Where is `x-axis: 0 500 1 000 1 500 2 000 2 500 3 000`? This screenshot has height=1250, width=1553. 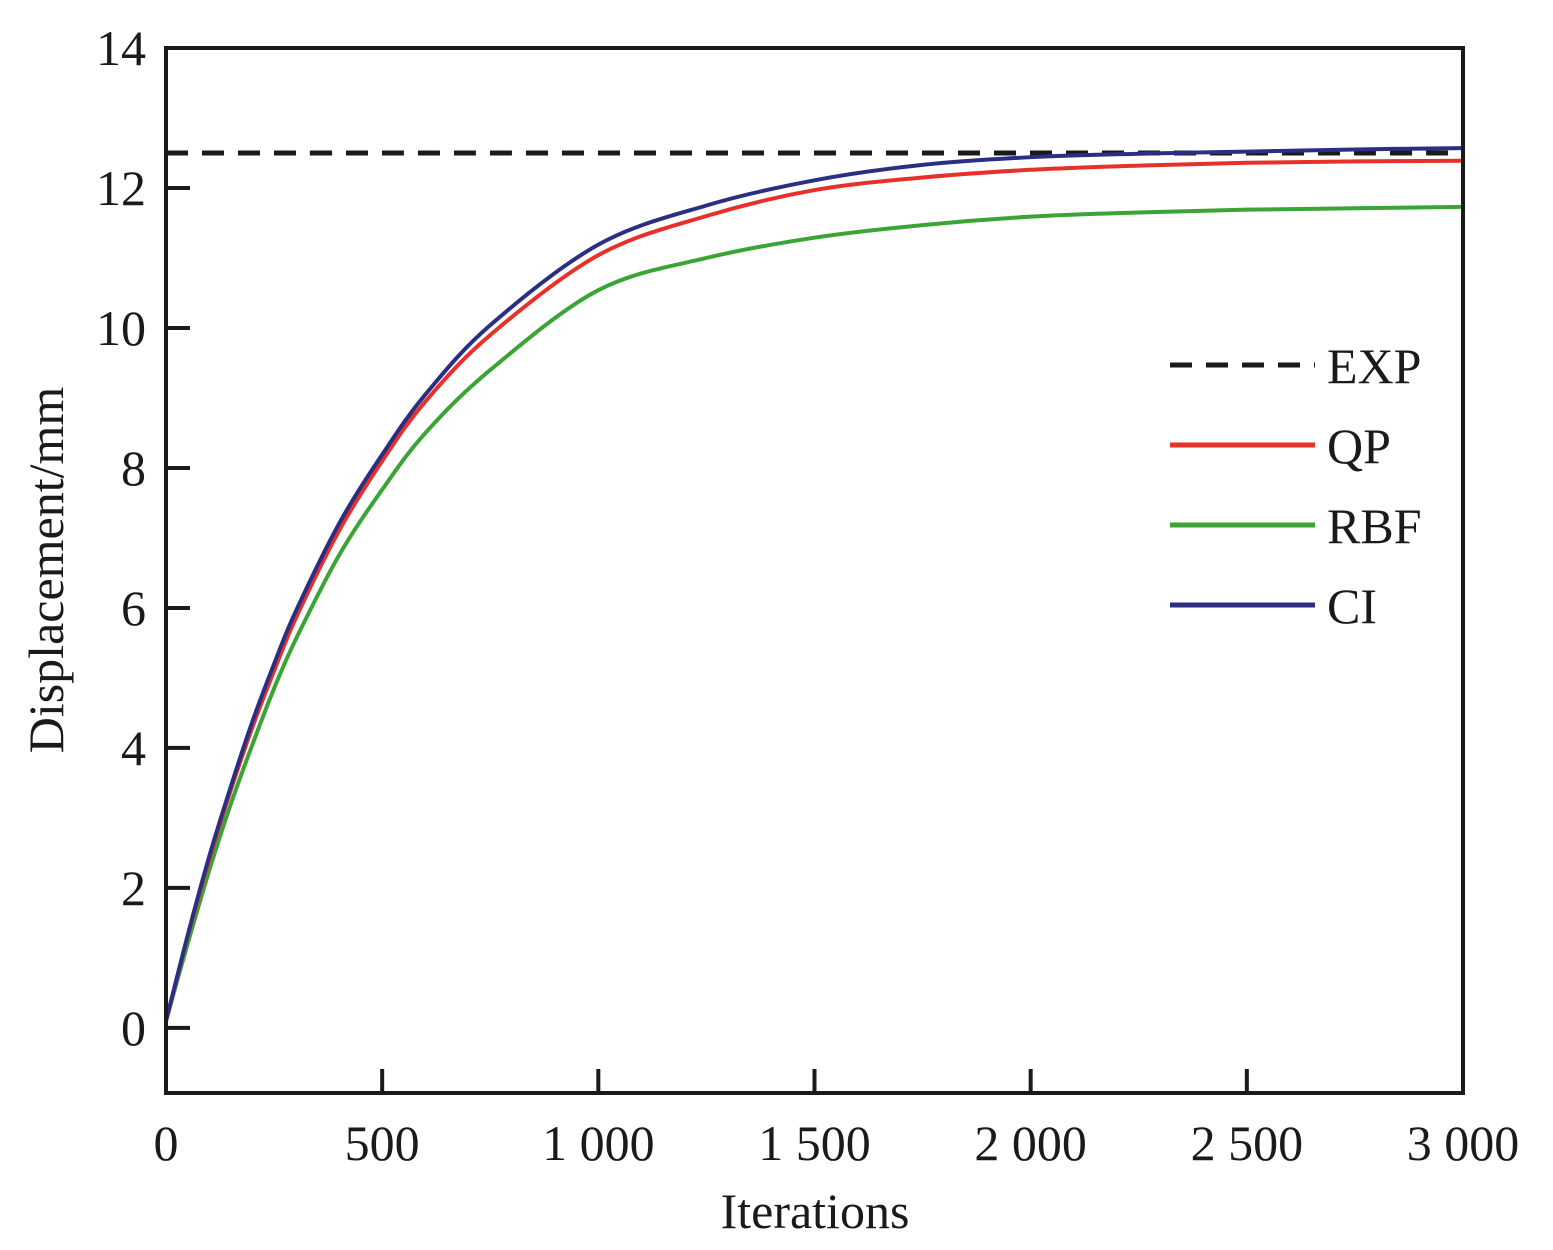 x-axis: 0 500 1 000 1 500 2 000 2 500 3 000 is located at coordinates (837, 1120).